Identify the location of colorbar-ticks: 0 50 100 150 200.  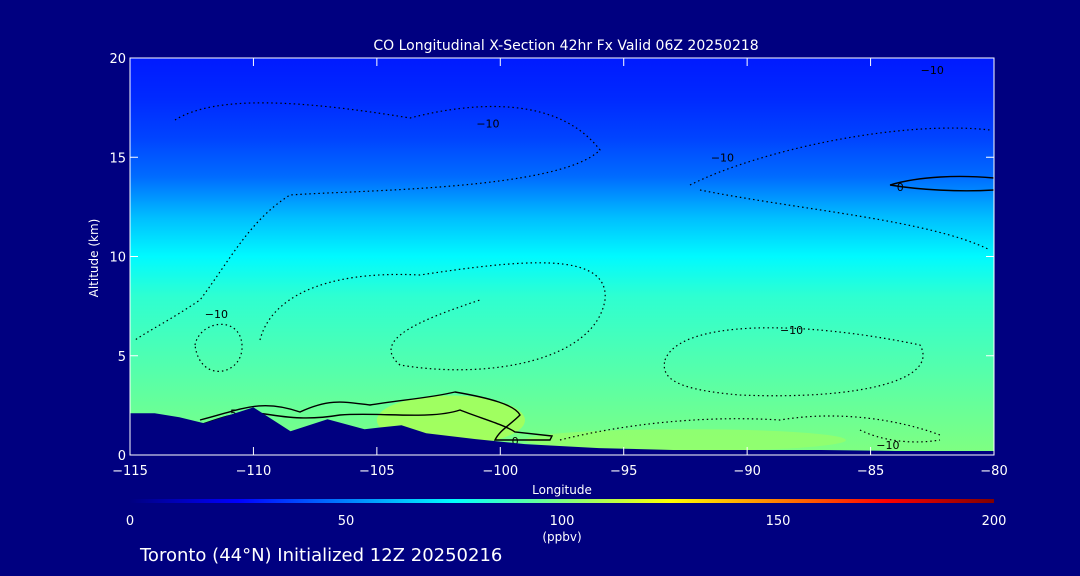
(566, 521).